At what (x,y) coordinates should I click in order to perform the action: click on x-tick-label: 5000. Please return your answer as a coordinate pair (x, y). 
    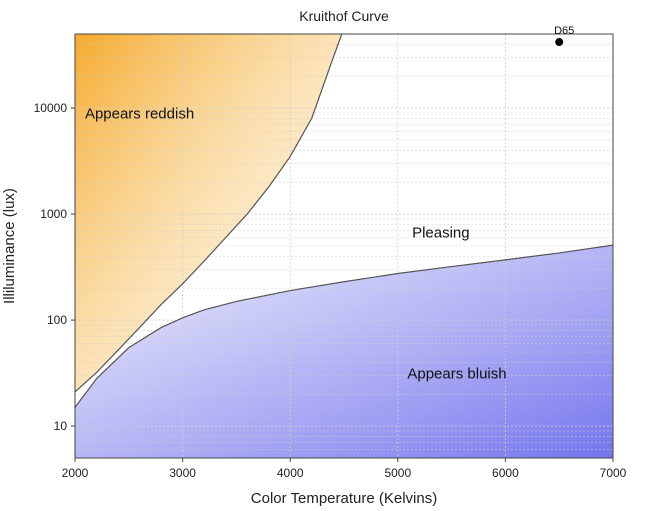
    Looking at the image, I should click on (397, 473).